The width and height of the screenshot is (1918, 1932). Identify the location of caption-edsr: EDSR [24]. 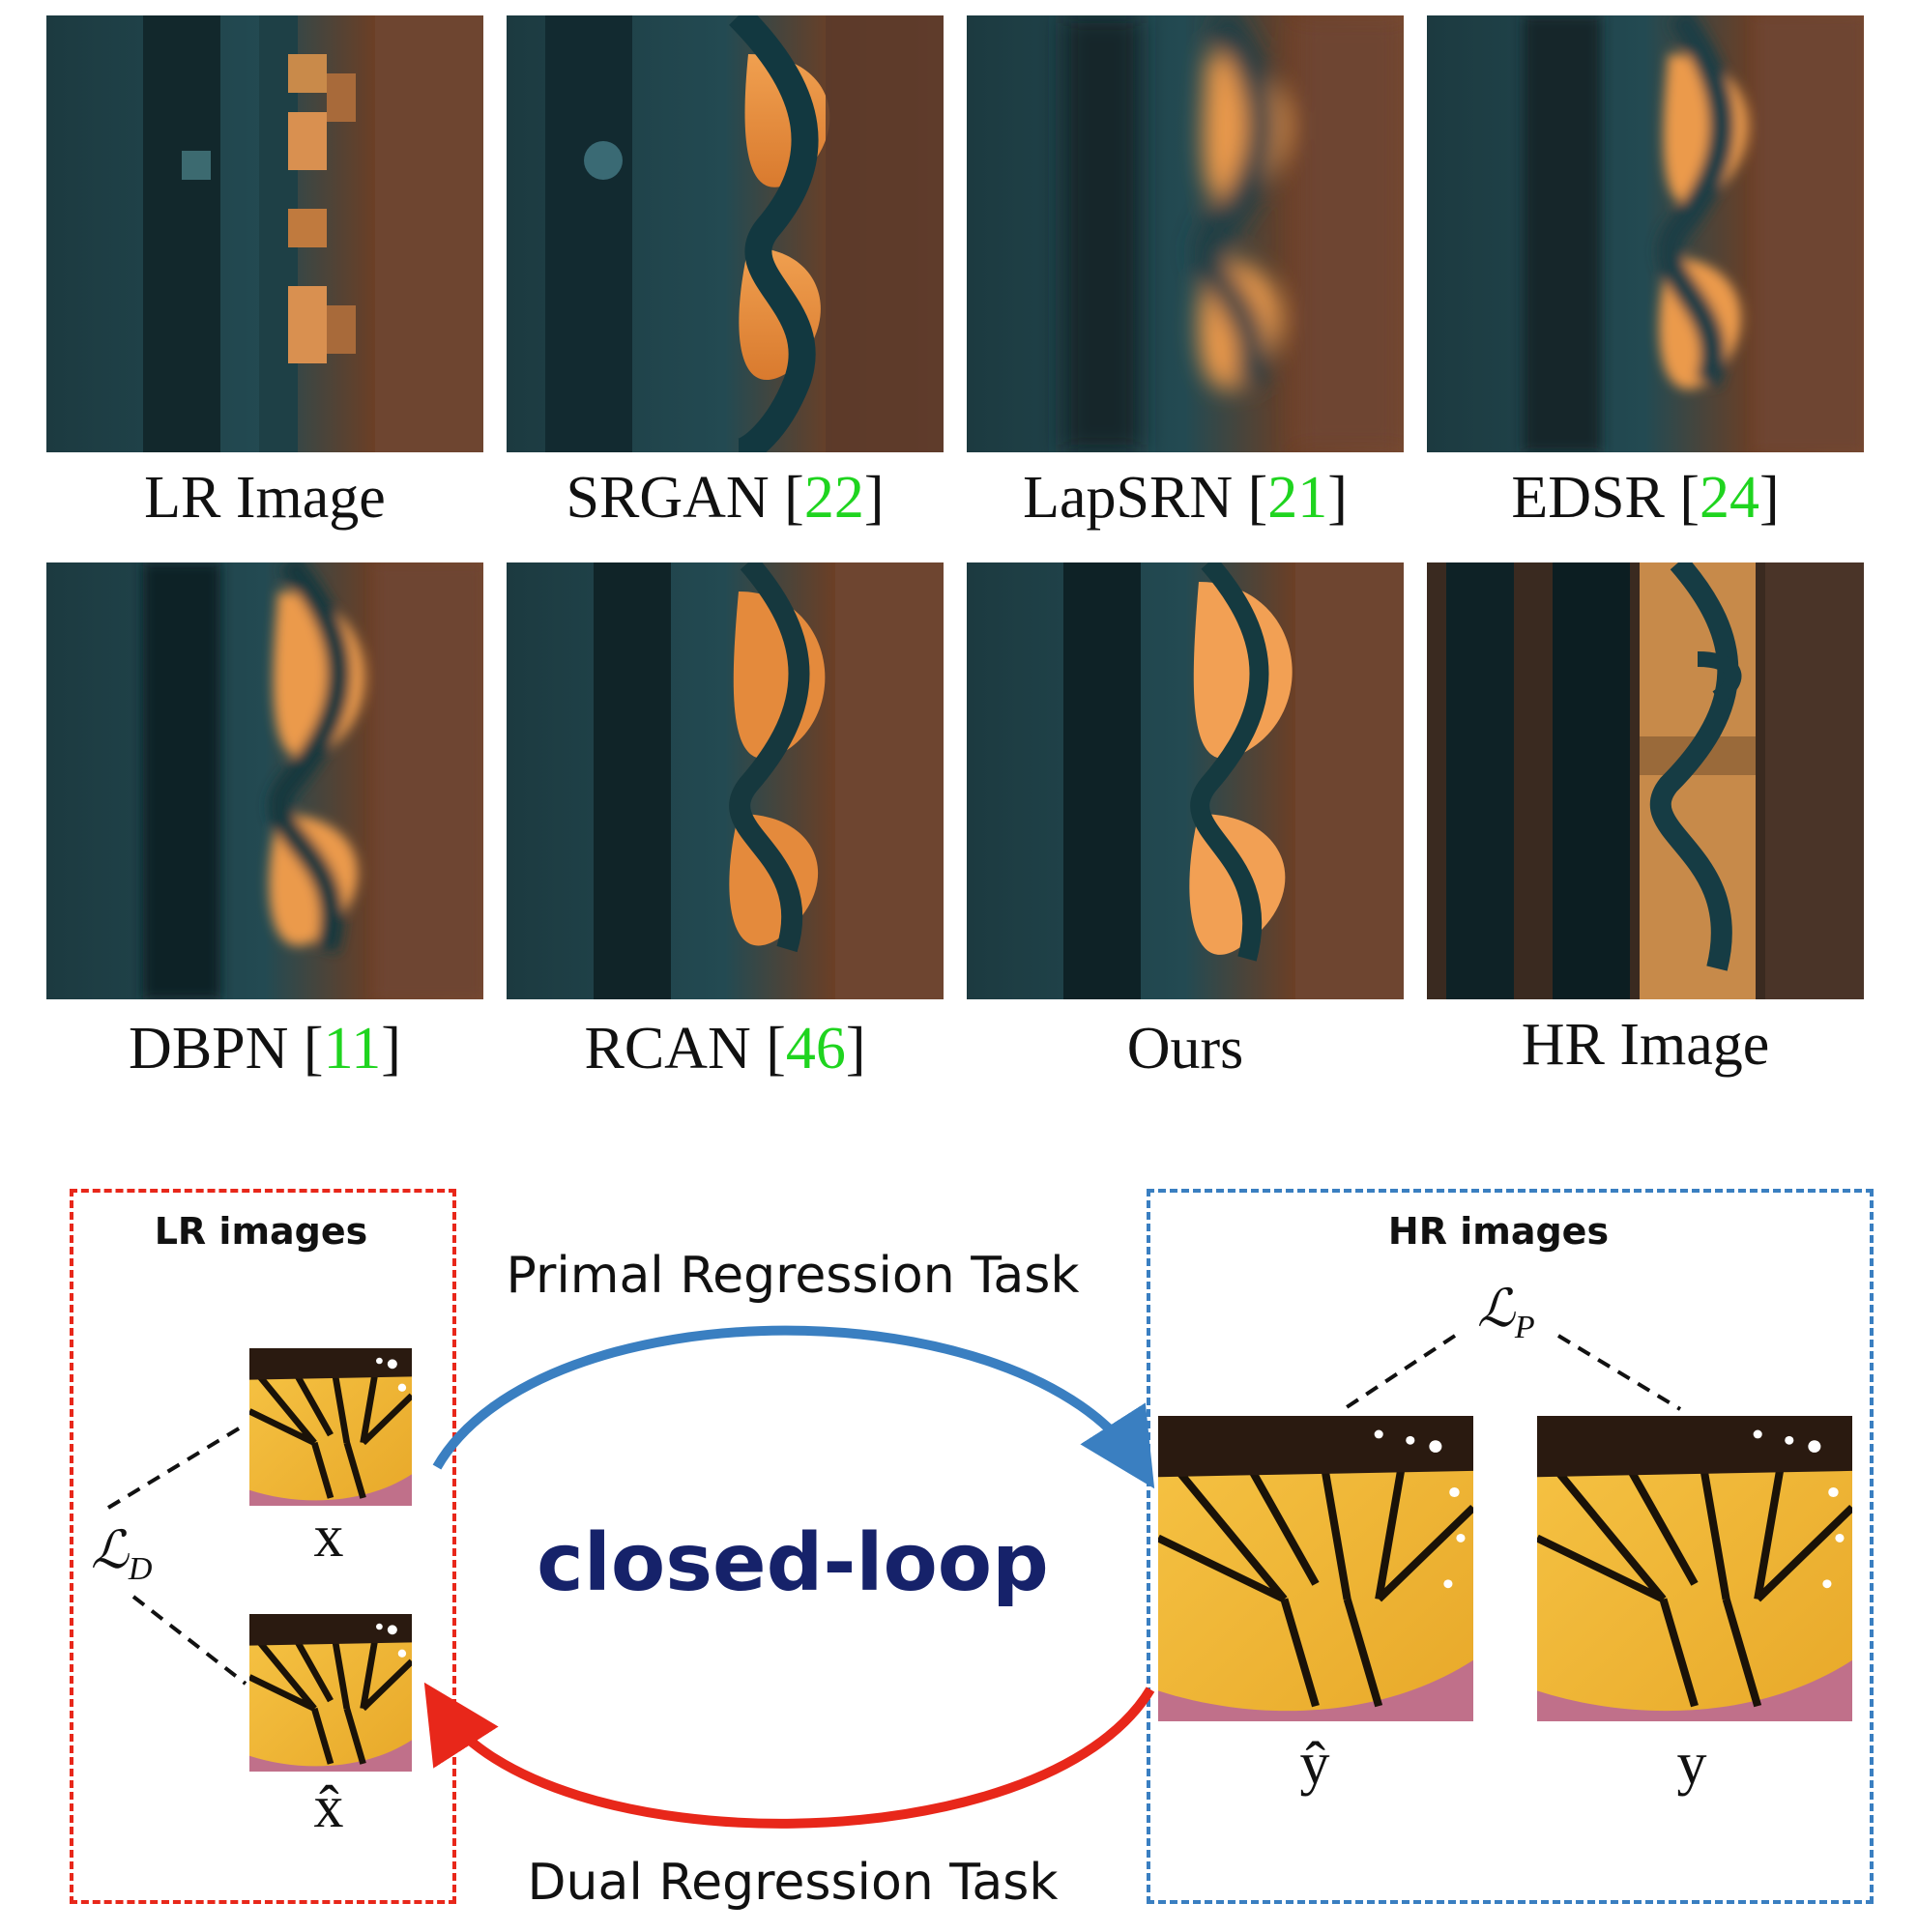
(1645, 498).